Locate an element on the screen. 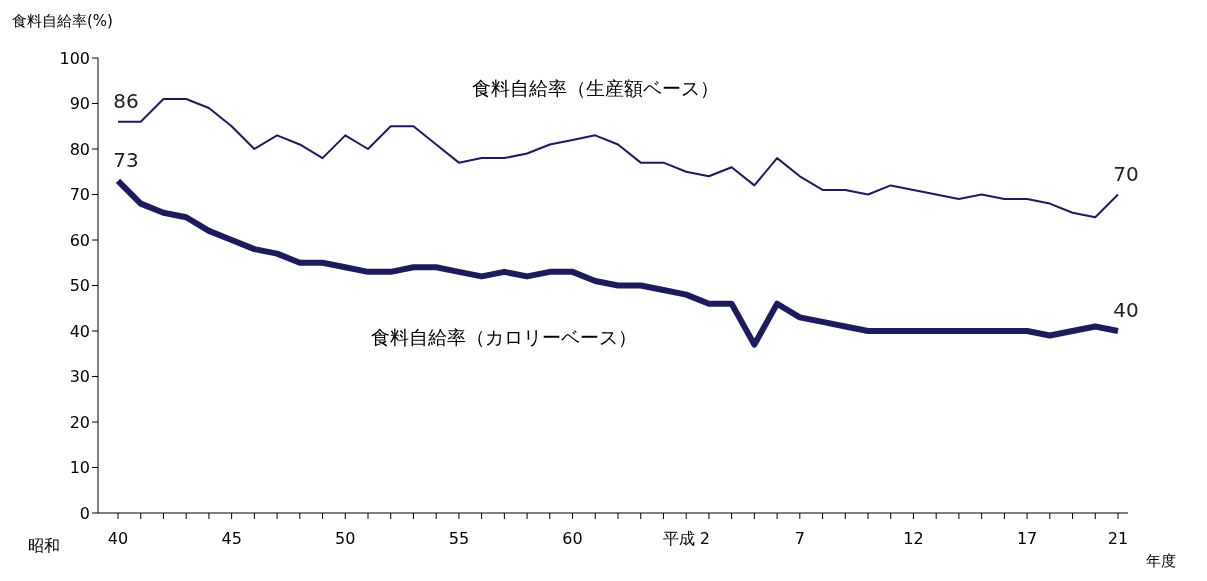  y-tick-label: 60 is located at coordinates (79, 240).